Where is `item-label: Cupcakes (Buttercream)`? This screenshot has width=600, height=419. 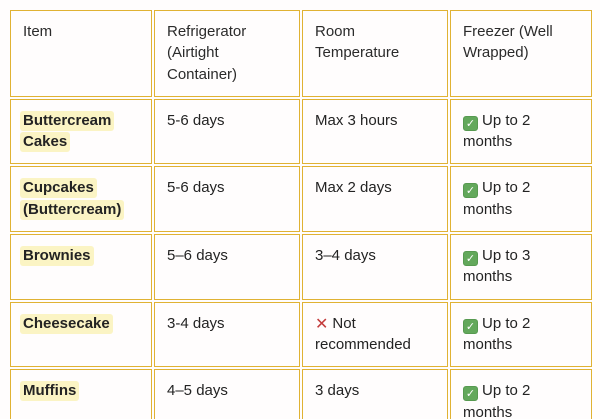
item-label: Cupcakes (Buttercream) is located at coordinates (72, 199).